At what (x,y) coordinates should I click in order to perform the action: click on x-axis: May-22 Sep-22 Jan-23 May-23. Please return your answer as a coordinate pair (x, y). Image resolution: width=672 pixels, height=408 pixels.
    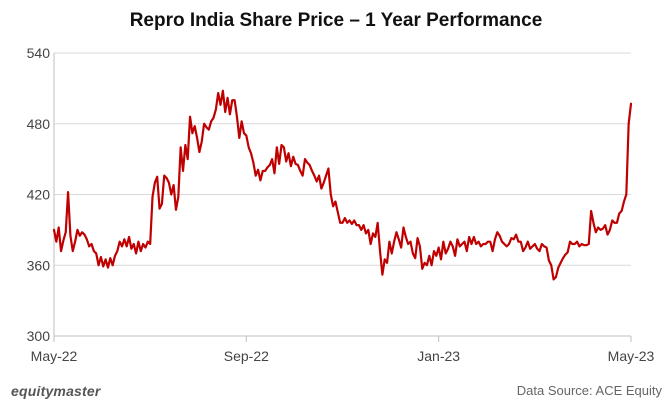
    Looking at the image, I should click on (343, 349).